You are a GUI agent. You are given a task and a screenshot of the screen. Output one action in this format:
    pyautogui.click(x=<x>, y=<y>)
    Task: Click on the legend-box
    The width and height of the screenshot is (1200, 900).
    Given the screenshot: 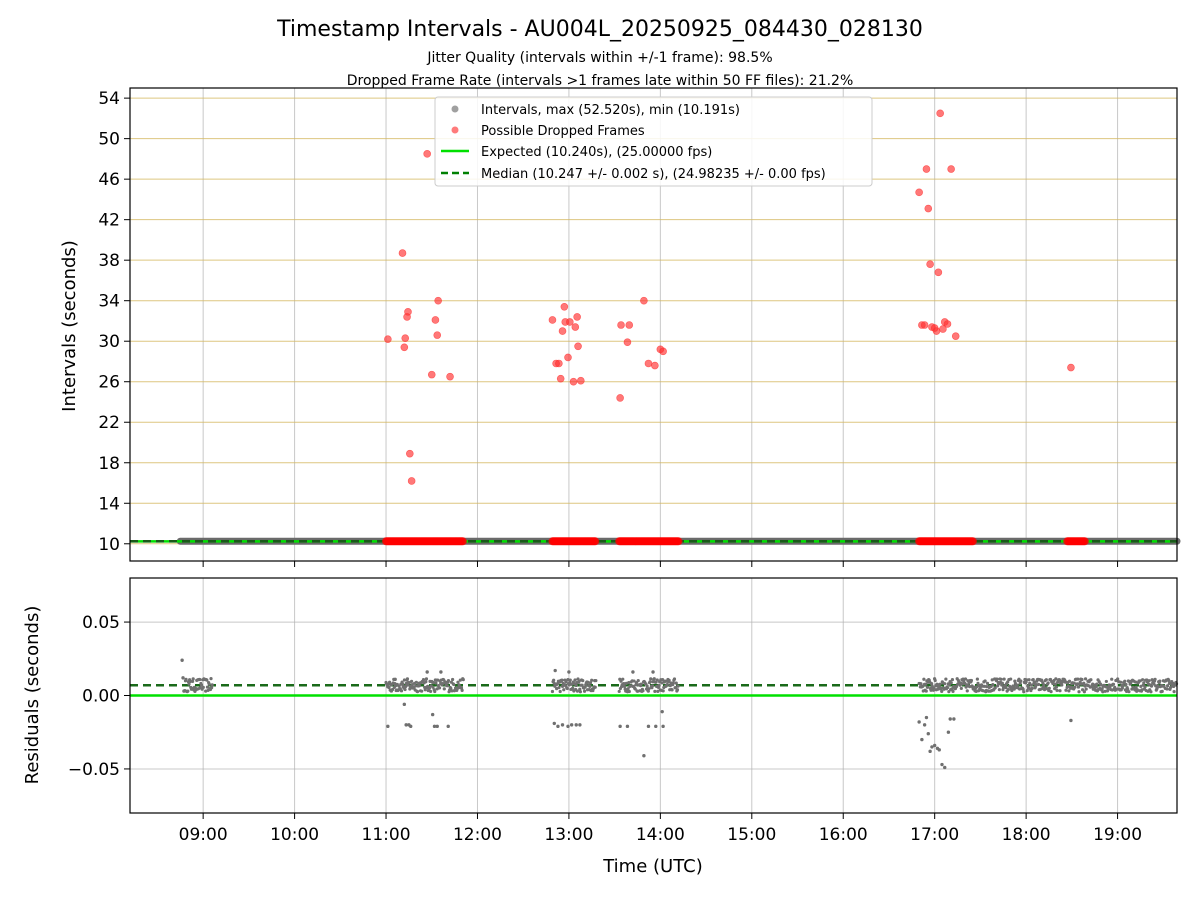 What is the action you would take?
    pyautogui.click(x=653, y=141)
    